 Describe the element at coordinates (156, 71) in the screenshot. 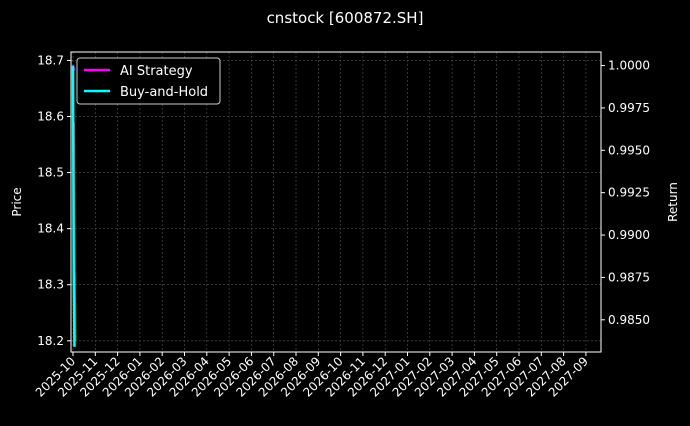

I see `legend-label-ai-strategy: AI Strategy` at that location.